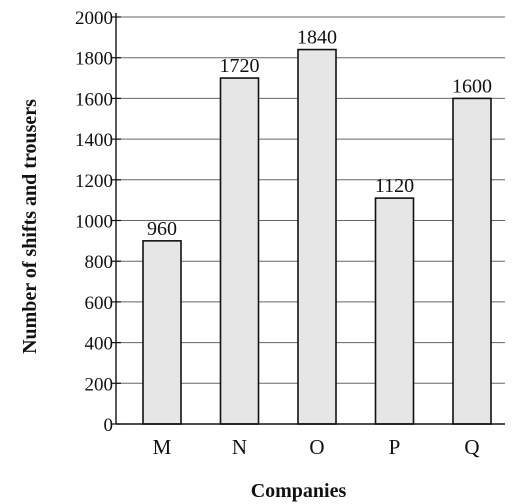  I want to click on data-label: 1600, so click(472, 86).